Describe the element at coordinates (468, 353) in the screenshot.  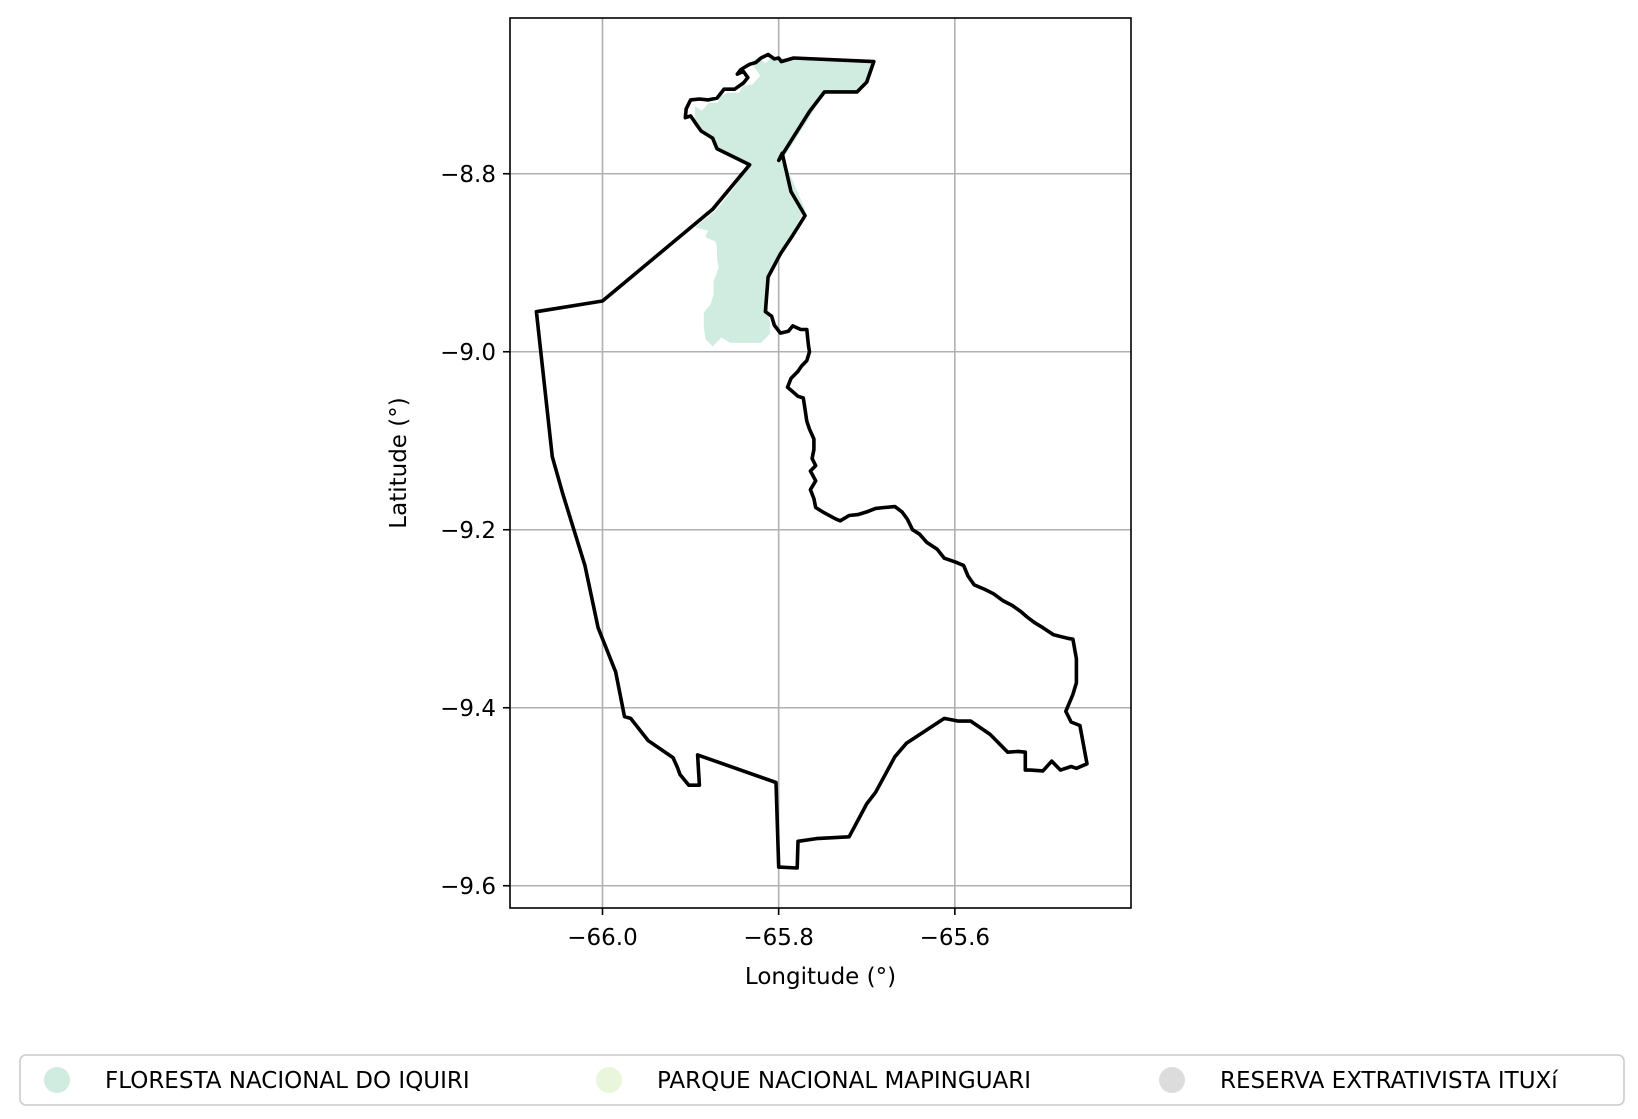
I see `y-tick-label: −9.0` at that location.